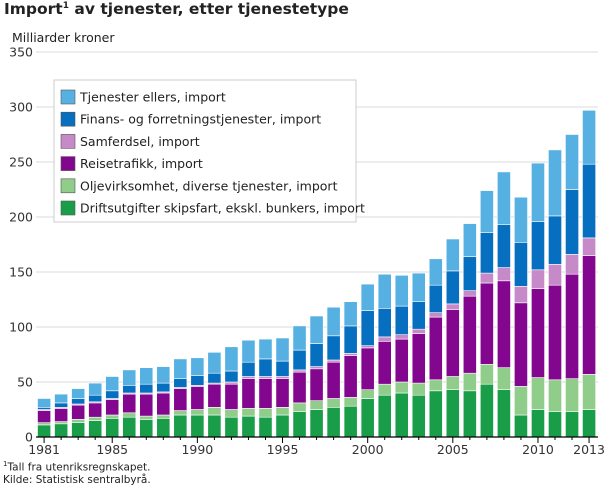  What do you see at coordinates (78, 421) in the screenshot?
I see `bar-segment-1-1983` at bounding box center [78, 421].